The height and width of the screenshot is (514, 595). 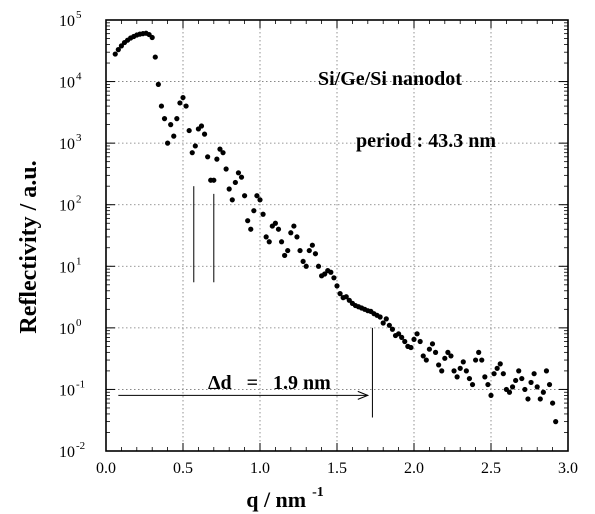 I want to click on x-axis-title-text: q / nm, so click(x=276, y=499).